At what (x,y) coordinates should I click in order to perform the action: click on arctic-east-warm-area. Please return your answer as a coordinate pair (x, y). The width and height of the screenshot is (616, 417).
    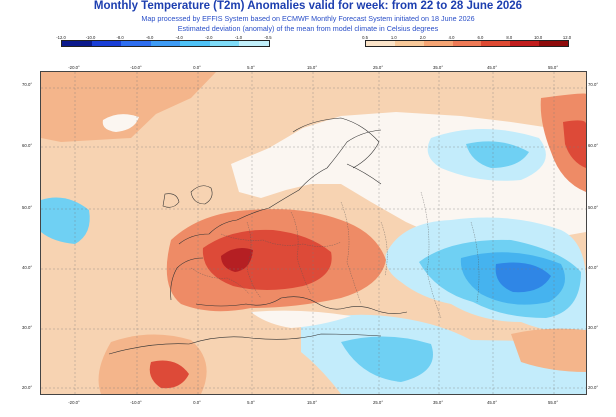
    Looking at the image, I should click on (563, 142).